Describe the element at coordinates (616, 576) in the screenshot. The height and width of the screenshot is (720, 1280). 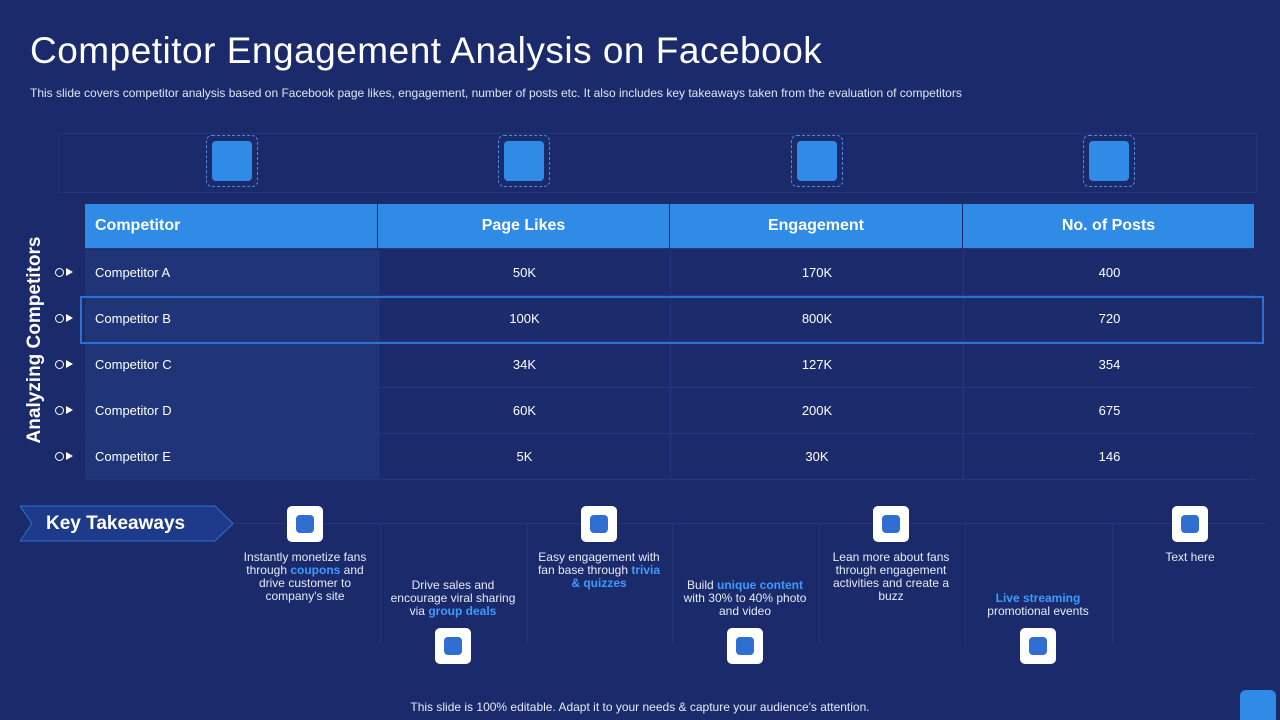
I see `takeaway-part: trivia & quizzes` at that location.